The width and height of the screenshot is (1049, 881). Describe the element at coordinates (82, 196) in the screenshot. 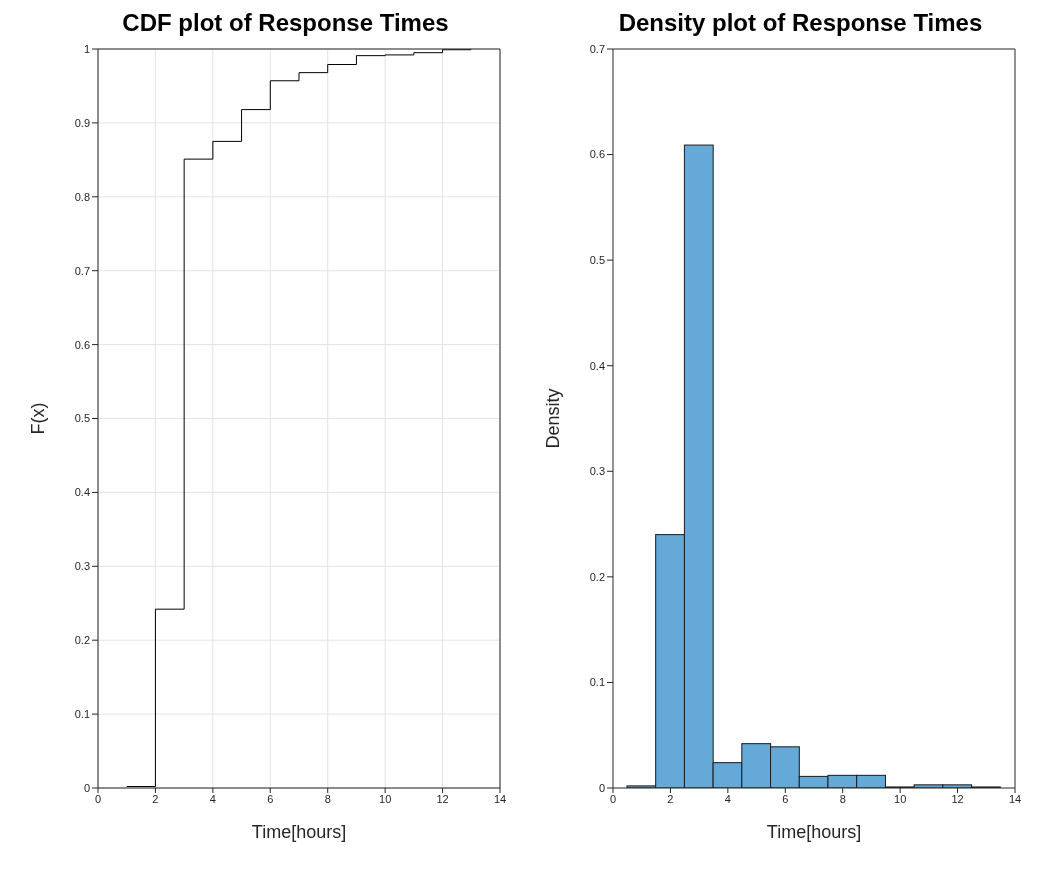

I see `y-tick-label: 0.8` at that location.